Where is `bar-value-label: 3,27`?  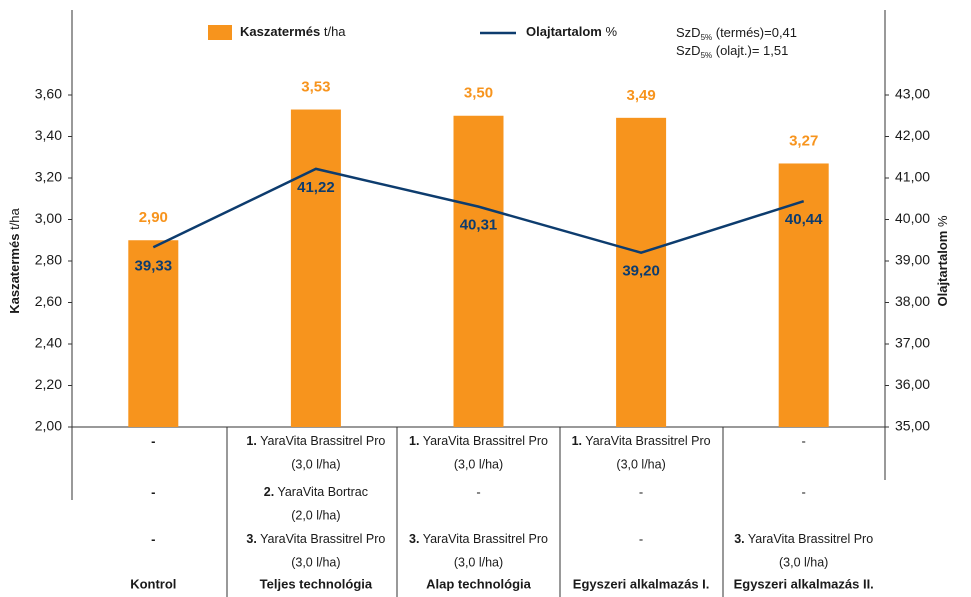
bar-value-label: 3,27 is located at coordinates (803, 140).